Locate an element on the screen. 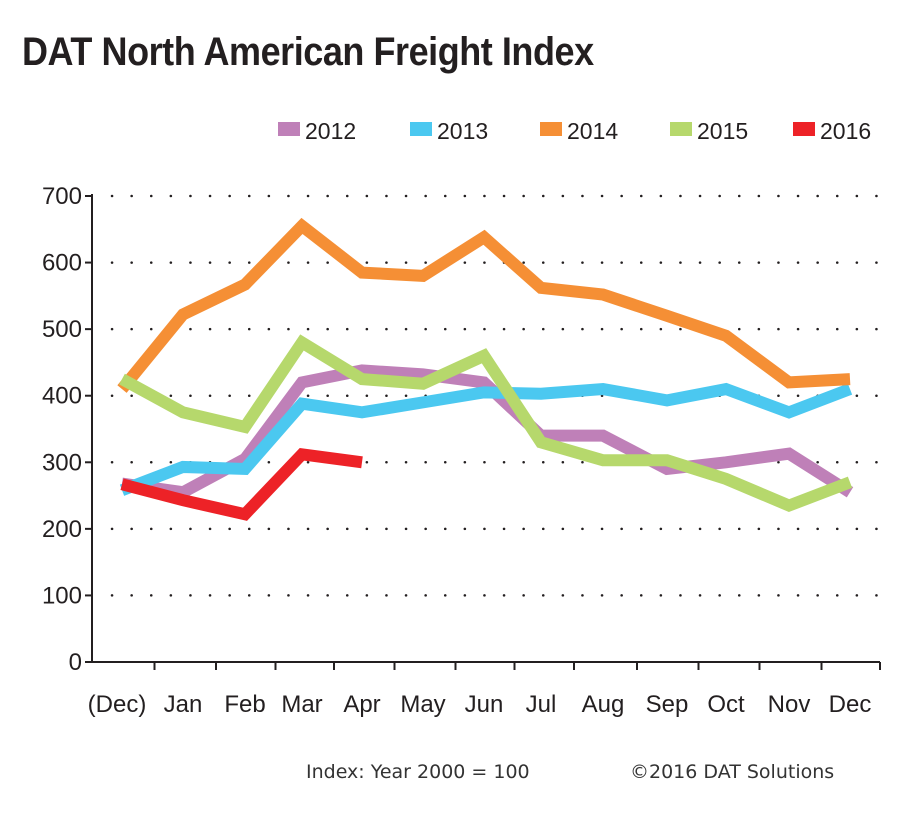  y-tick-label: 200 is located at coordinates (62, 529).